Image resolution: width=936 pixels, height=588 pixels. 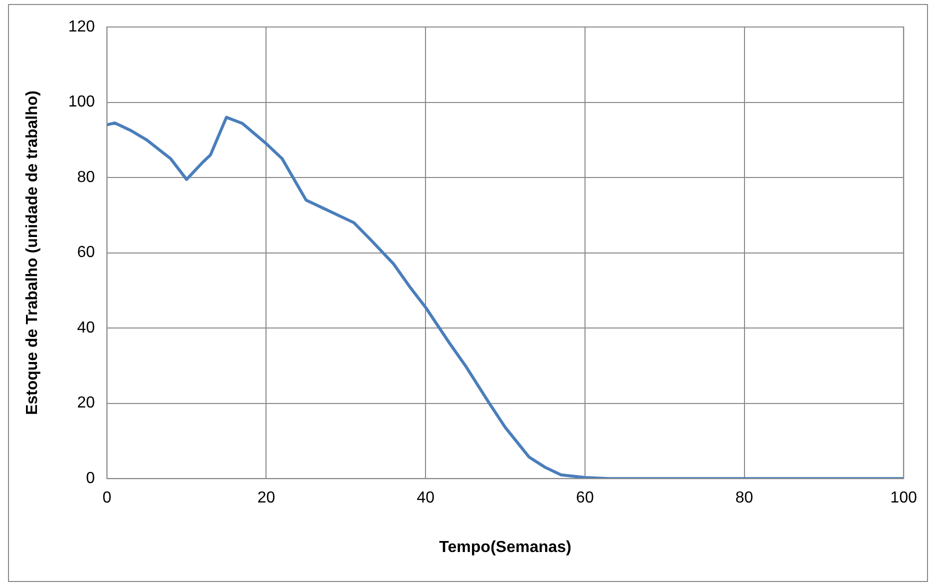 What do you see at coordinates (86, 403) in the screenshot?
I see `y-tick-label: 20` at bounding box center [86, 403].